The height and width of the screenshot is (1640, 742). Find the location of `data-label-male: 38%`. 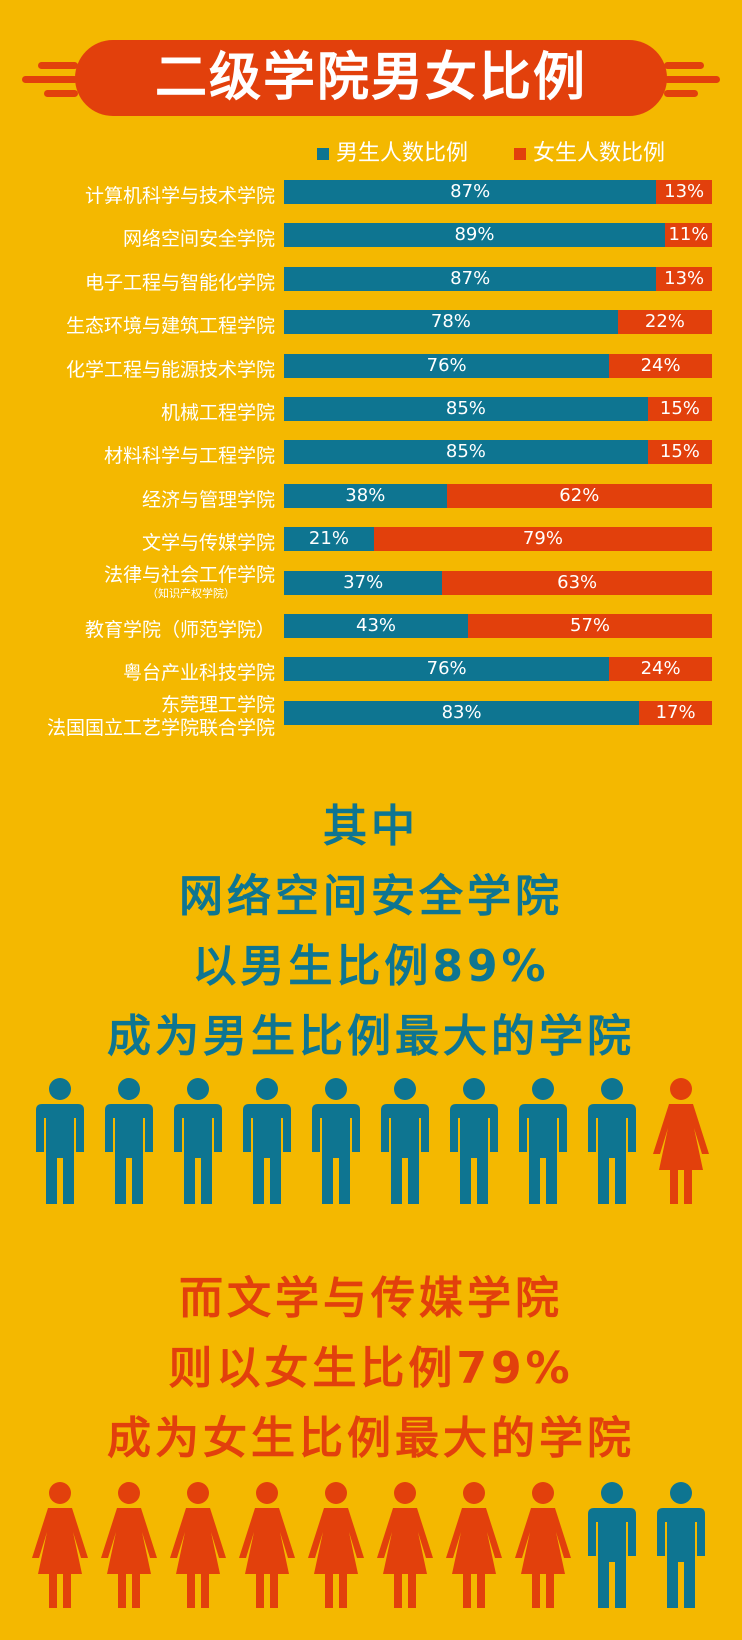

data-label-male: 38% is located at coordinates (365, 495).